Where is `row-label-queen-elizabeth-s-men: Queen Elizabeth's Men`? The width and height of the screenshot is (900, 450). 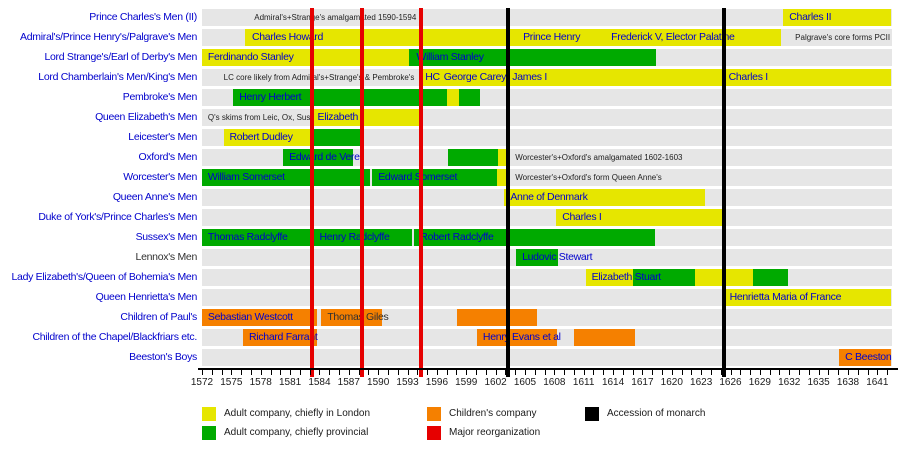 row-label-queen-elizabeth-s-men: Queen Elizabeth's Men is located at coordinates (146, 117).